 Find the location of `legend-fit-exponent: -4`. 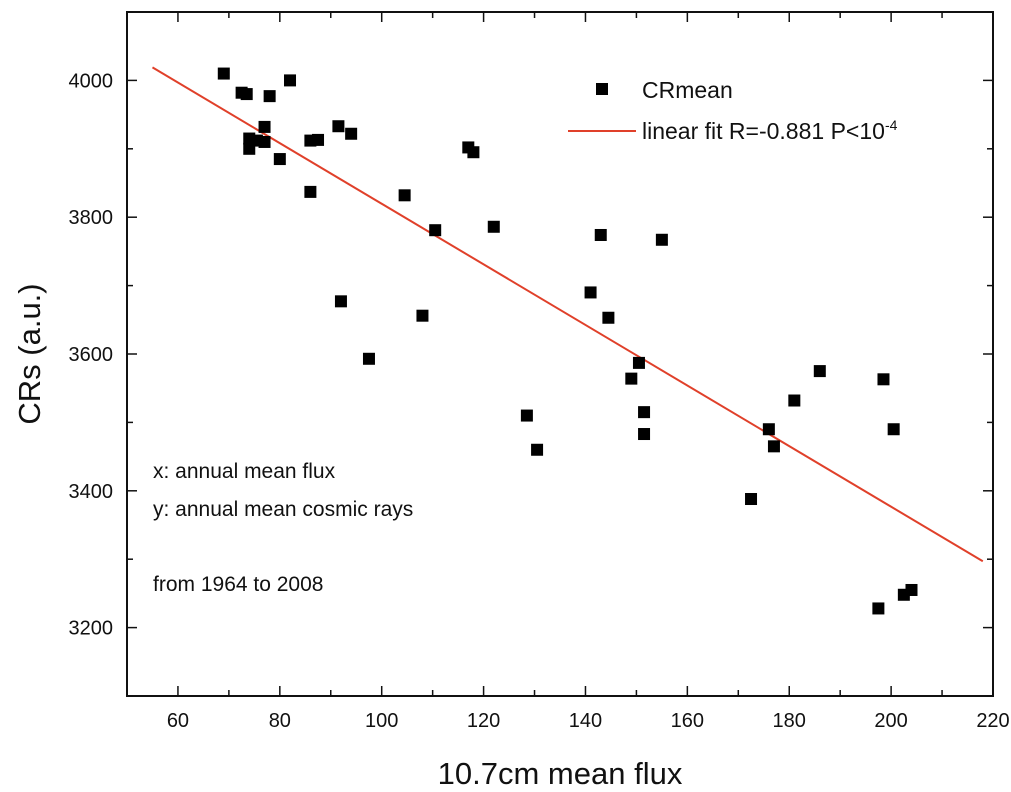

legend-fit-exponent: -4 is located at coordinates (891, 125).